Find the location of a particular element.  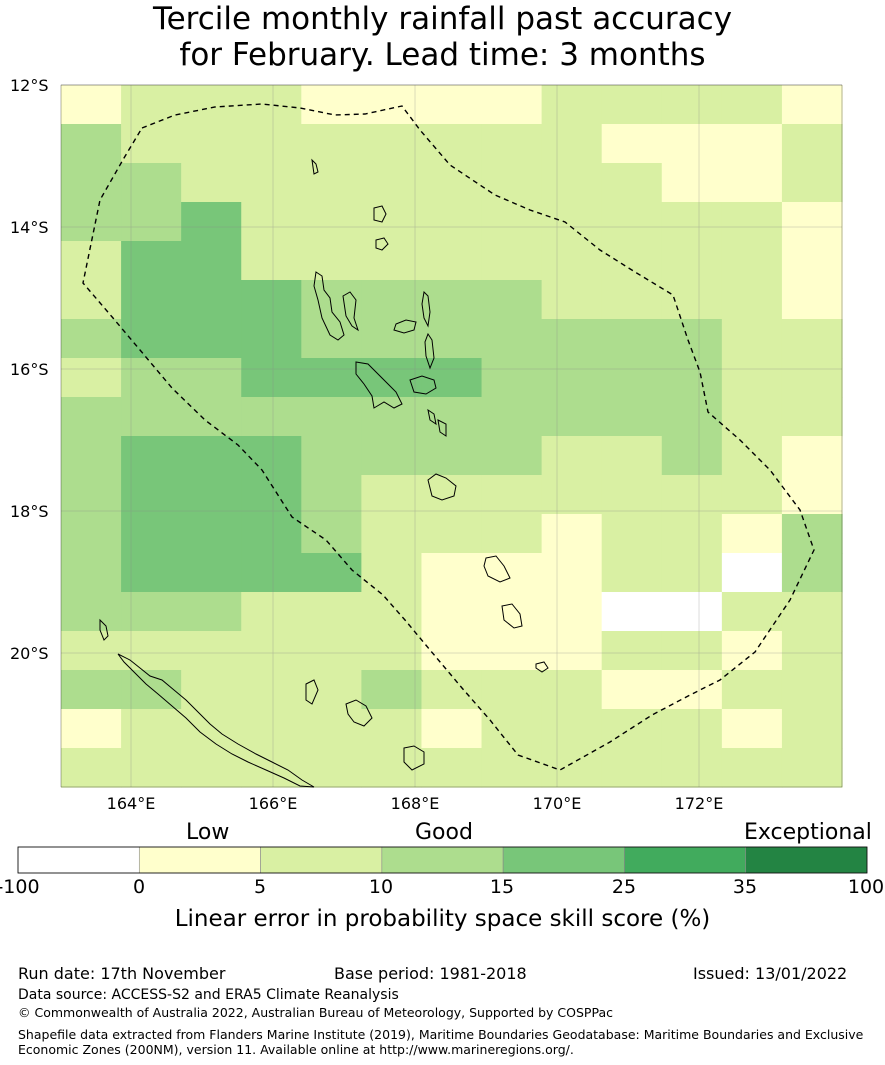

island-epi is located at coordinates (442, 428).